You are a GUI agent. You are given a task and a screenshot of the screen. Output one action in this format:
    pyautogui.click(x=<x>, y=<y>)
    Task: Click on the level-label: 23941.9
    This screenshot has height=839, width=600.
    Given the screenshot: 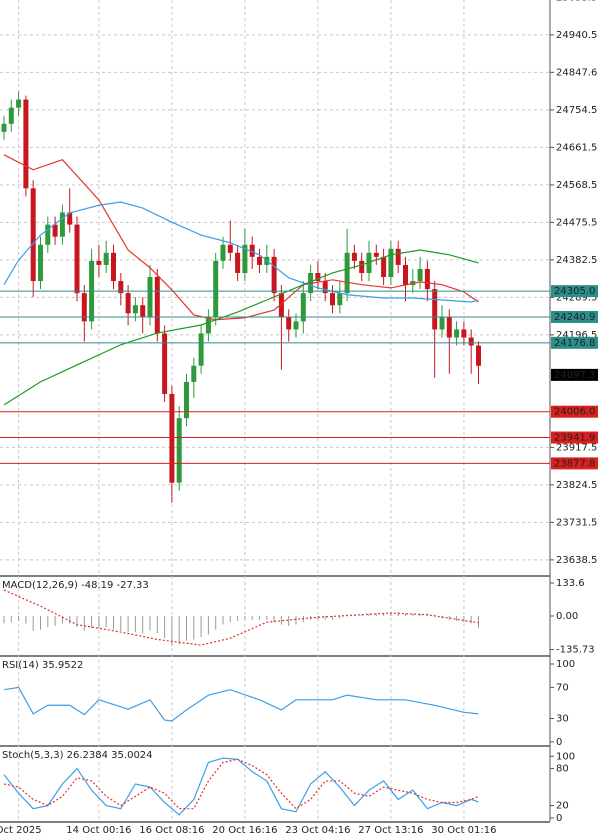 What is the action you would take?
    pyautogui.click(x=574, y=438)
    